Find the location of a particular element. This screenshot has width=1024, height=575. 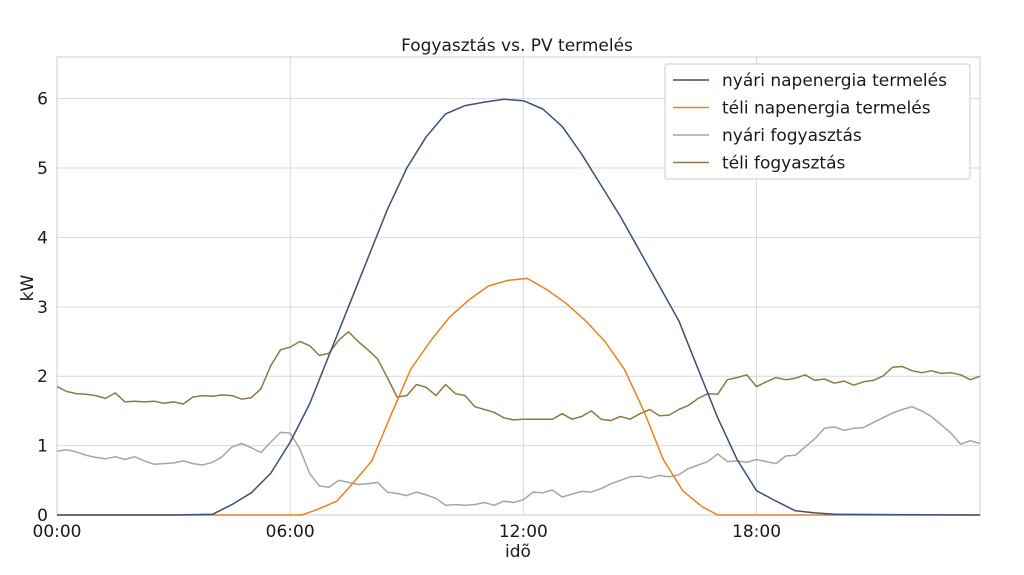

y-tick-label: 2 is located at coordinates (42, 377).